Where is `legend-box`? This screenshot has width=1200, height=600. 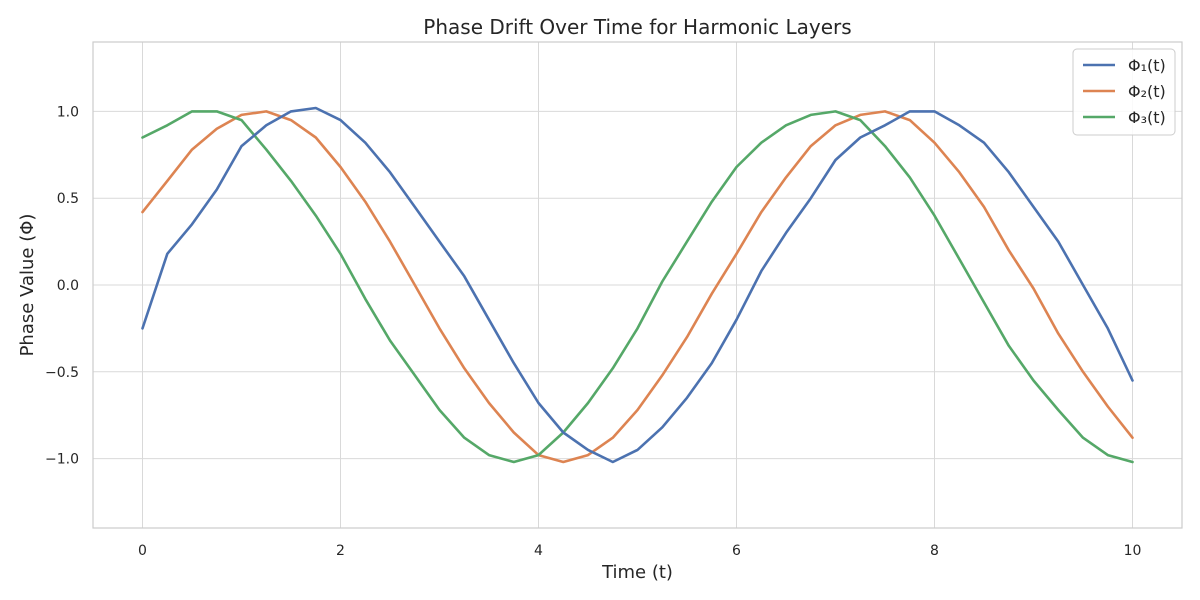 legend-box is located at coordinates (1124, 92).